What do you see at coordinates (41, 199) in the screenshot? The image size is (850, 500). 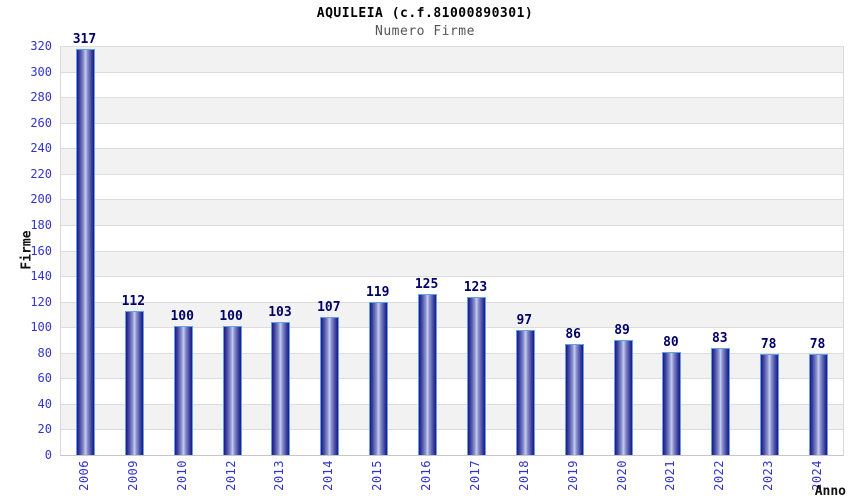 I see `y-tick-label: 200` at bounding box center [41, 199].